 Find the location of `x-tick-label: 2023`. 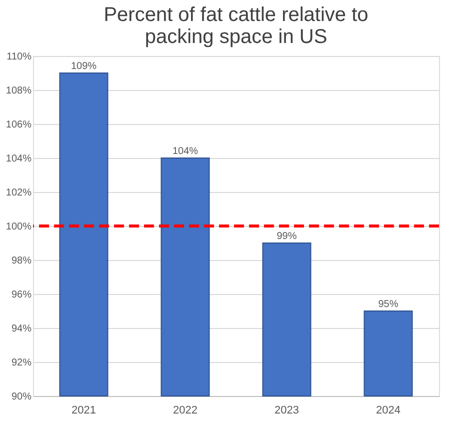

x-tick-label: 2023 is located at coordinates (286, 410).